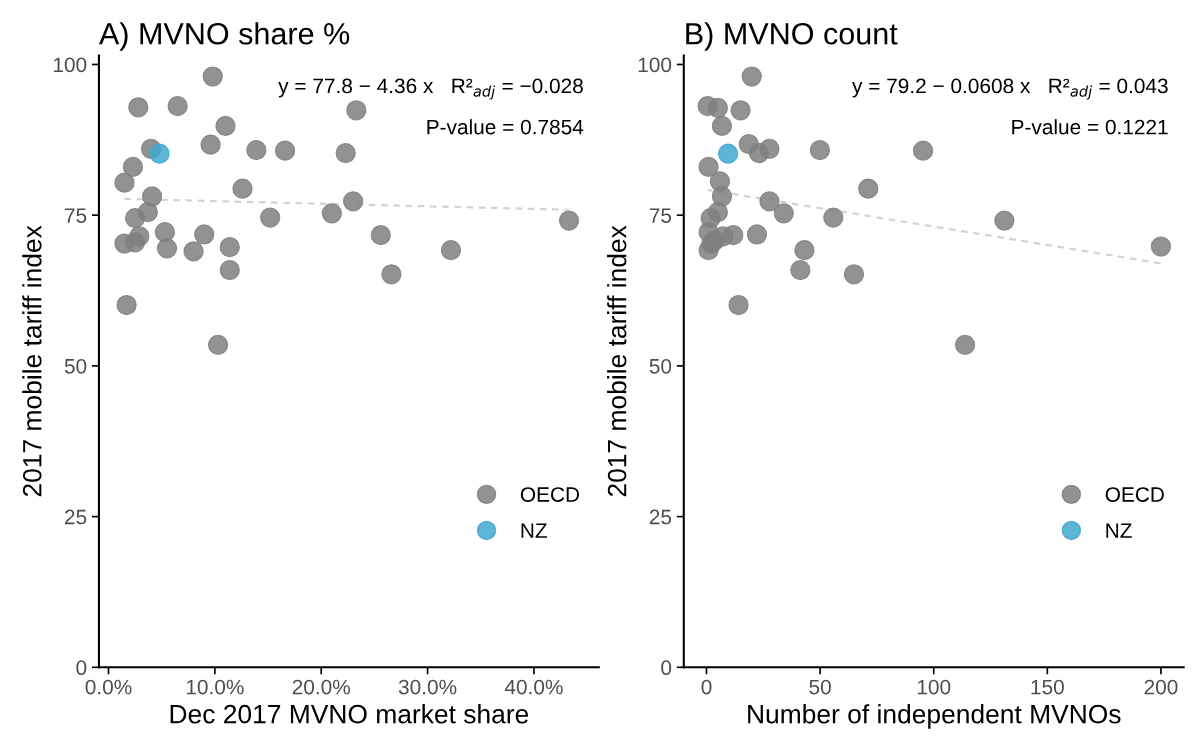 The height and width of the screenshot is (739, 1192). Describe the element at coordinates (1047, 687) in the screenshot. I see `x-tick-label: 150` at that location.